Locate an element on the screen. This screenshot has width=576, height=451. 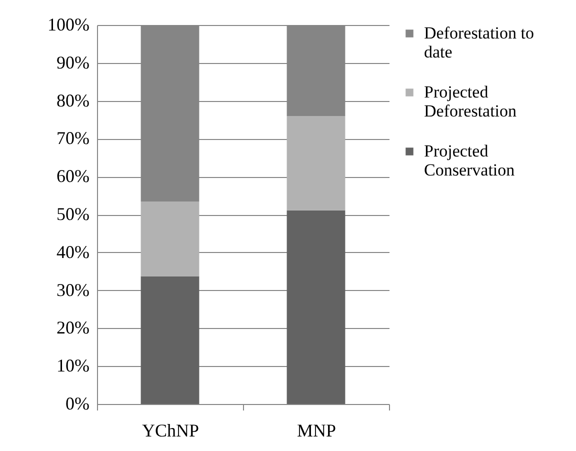
y-tick-label: 20% is located at coordinates (73, 328).